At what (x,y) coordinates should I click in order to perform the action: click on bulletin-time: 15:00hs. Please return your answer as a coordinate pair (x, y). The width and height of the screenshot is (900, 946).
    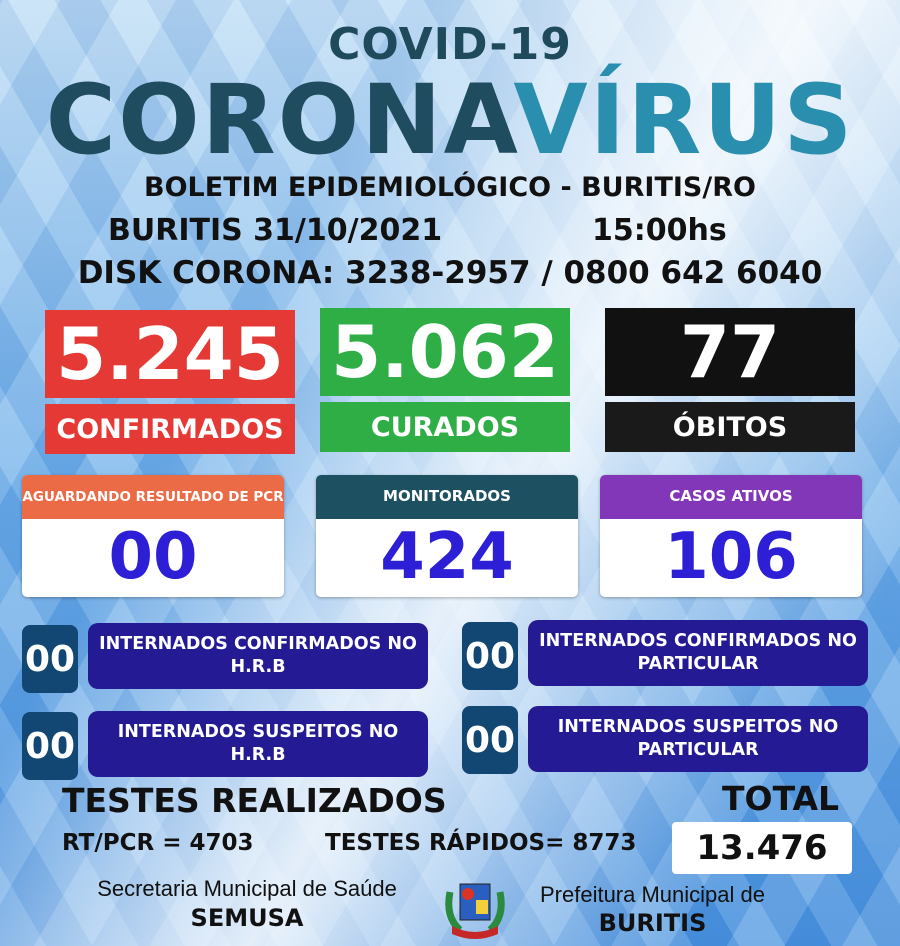
    Looking at the image, I should click on (659, 230).